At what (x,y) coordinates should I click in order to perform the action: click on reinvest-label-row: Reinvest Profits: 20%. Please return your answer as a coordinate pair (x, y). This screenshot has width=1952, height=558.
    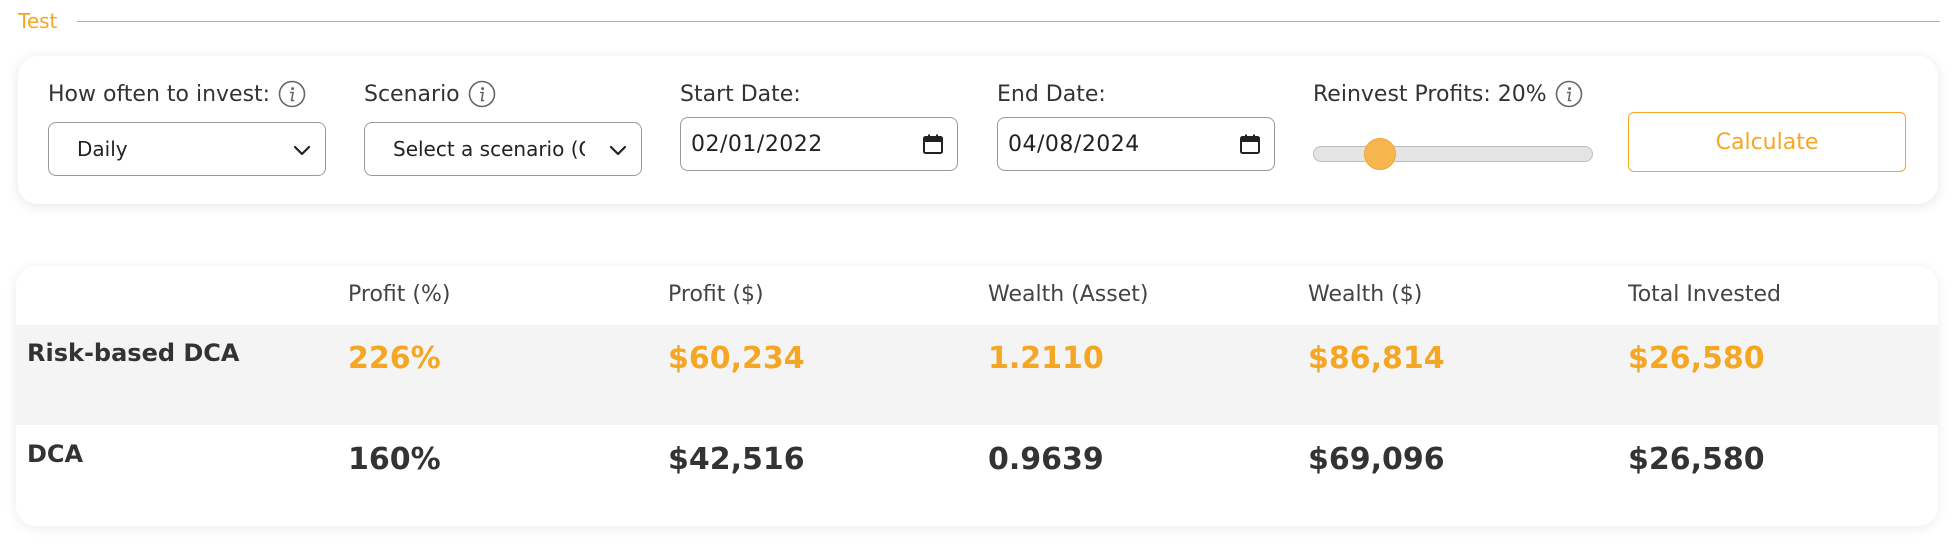
    Looking at the image, I should click on (1448, 94).